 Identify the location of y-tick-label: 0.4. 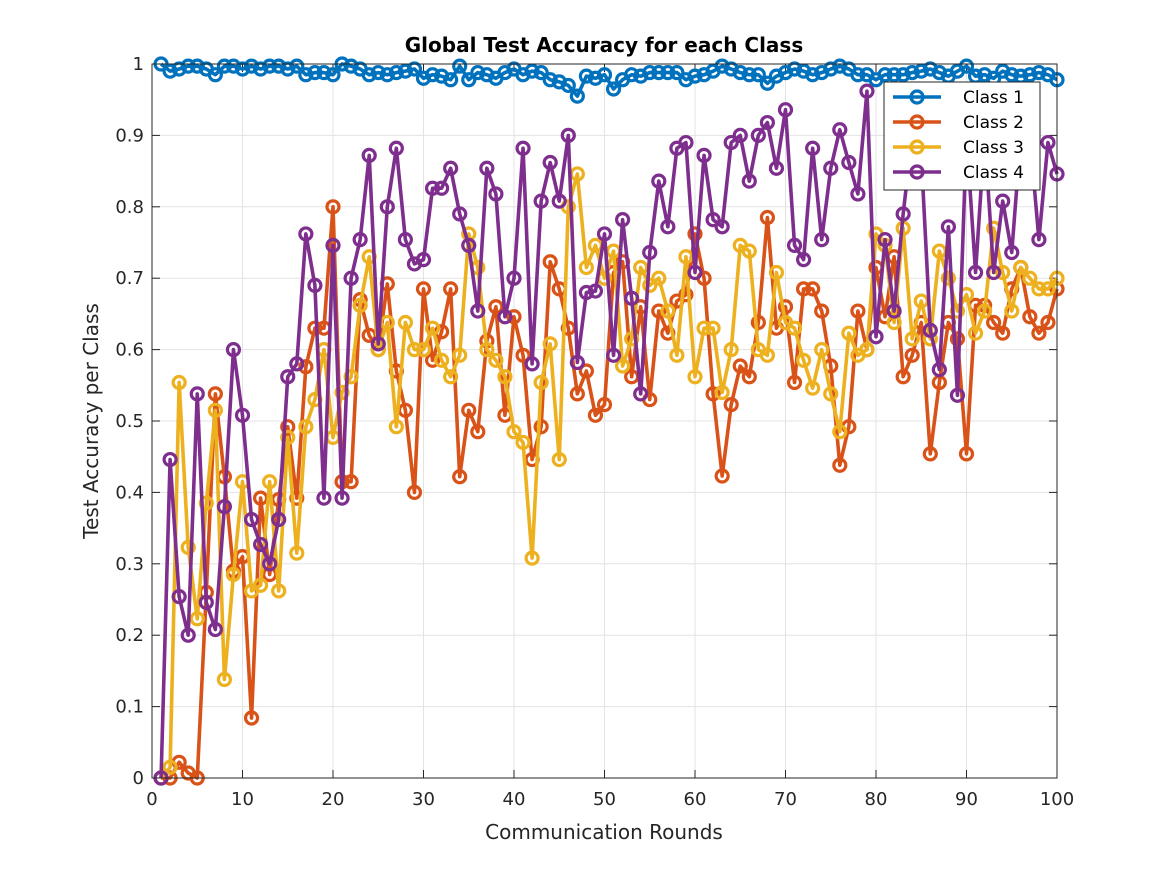
(129, 492).